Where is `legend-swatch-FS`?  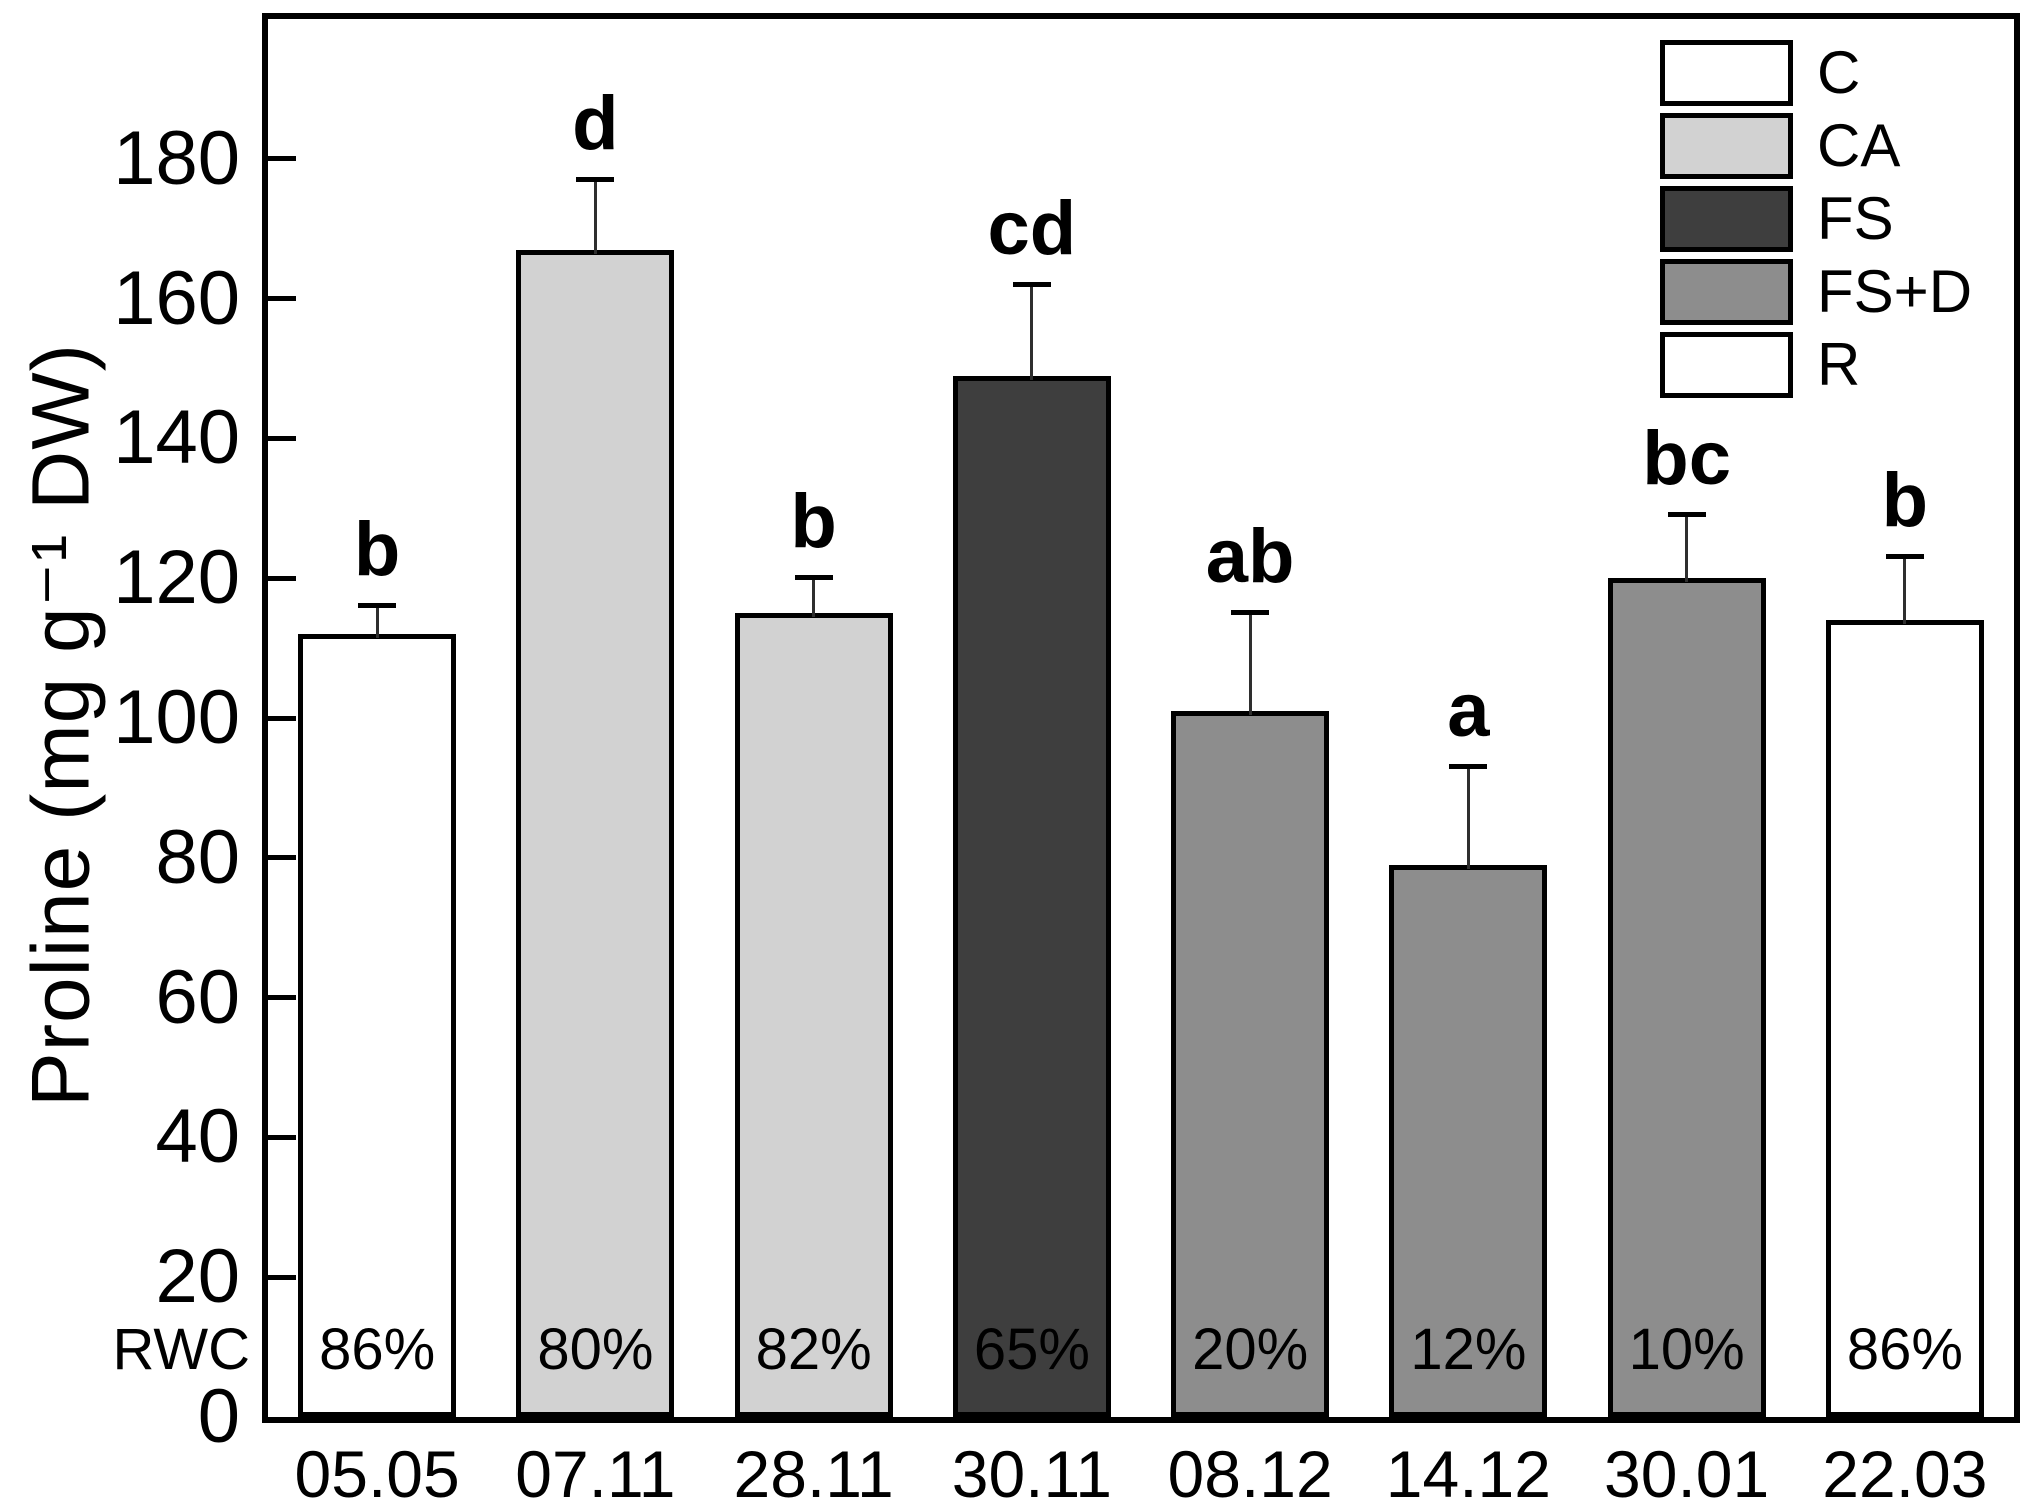
legend-swatch-FS is located at coordinates (1726, 219).